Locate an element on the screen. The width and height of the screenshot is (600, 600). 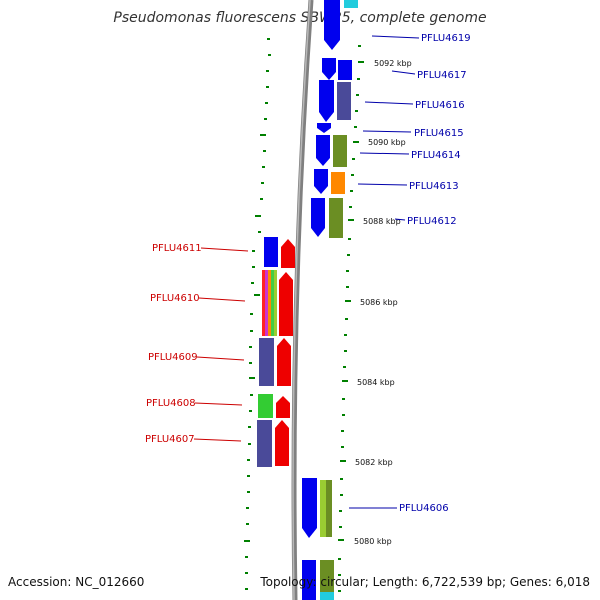
gene-label-pflu4614: PFLU4614 is located at coordinates (436, 155).